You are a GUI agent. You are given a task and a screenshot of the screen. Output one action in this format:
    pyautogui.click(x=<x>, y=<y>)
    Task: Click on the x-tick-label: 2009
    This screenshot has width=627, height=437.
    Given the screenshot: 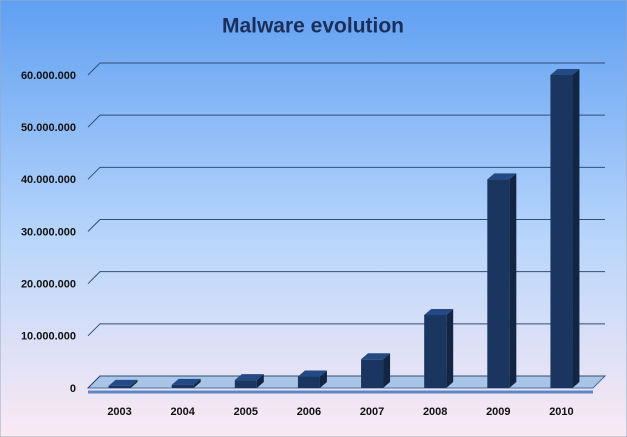 What is the action you would take?
    pyautogui.click(x=498, y=412)
    